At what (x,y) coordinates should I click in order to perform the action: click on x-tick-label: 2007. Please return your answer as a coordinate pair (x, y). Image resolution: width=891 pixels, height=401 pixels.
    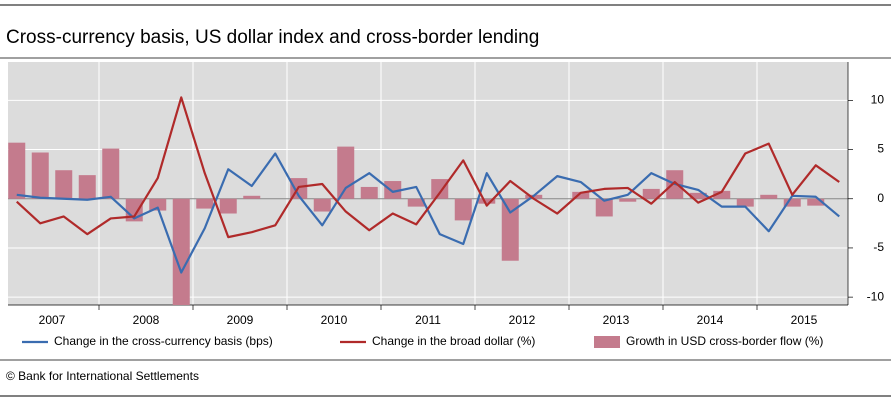
    Looking at the image, I should click on (52, 320).